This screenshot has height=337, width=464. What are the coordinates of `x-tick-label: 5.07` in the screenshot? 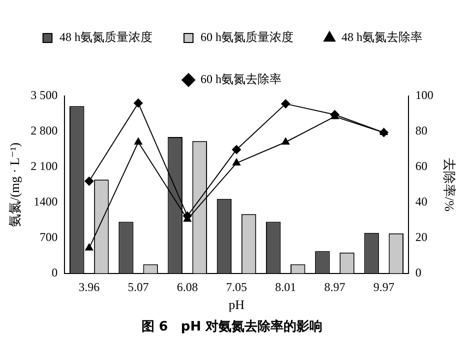 It's located at (138, 287).